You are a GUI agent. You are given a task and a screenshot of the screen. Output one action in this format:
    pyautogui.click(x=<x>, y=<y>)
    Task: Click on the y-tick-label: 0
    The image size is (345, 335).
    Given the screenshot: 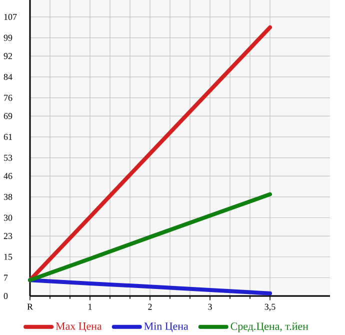 What is the action you would take?
    pyautogui.click(x=6, y=296)
    